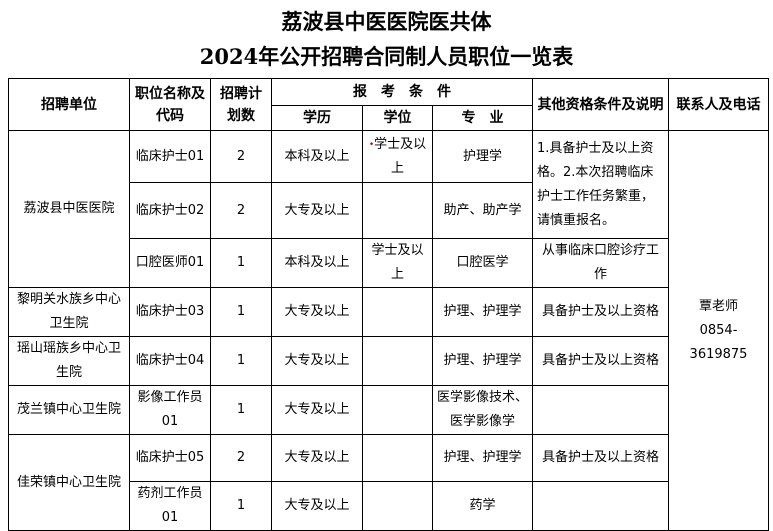 The width and height of the screenshot is (773, 531). What do you see at coordinates (482, 210) in the screenshot?
I see `major-cell: 助产、助产学` at bounding box center [482, 210].